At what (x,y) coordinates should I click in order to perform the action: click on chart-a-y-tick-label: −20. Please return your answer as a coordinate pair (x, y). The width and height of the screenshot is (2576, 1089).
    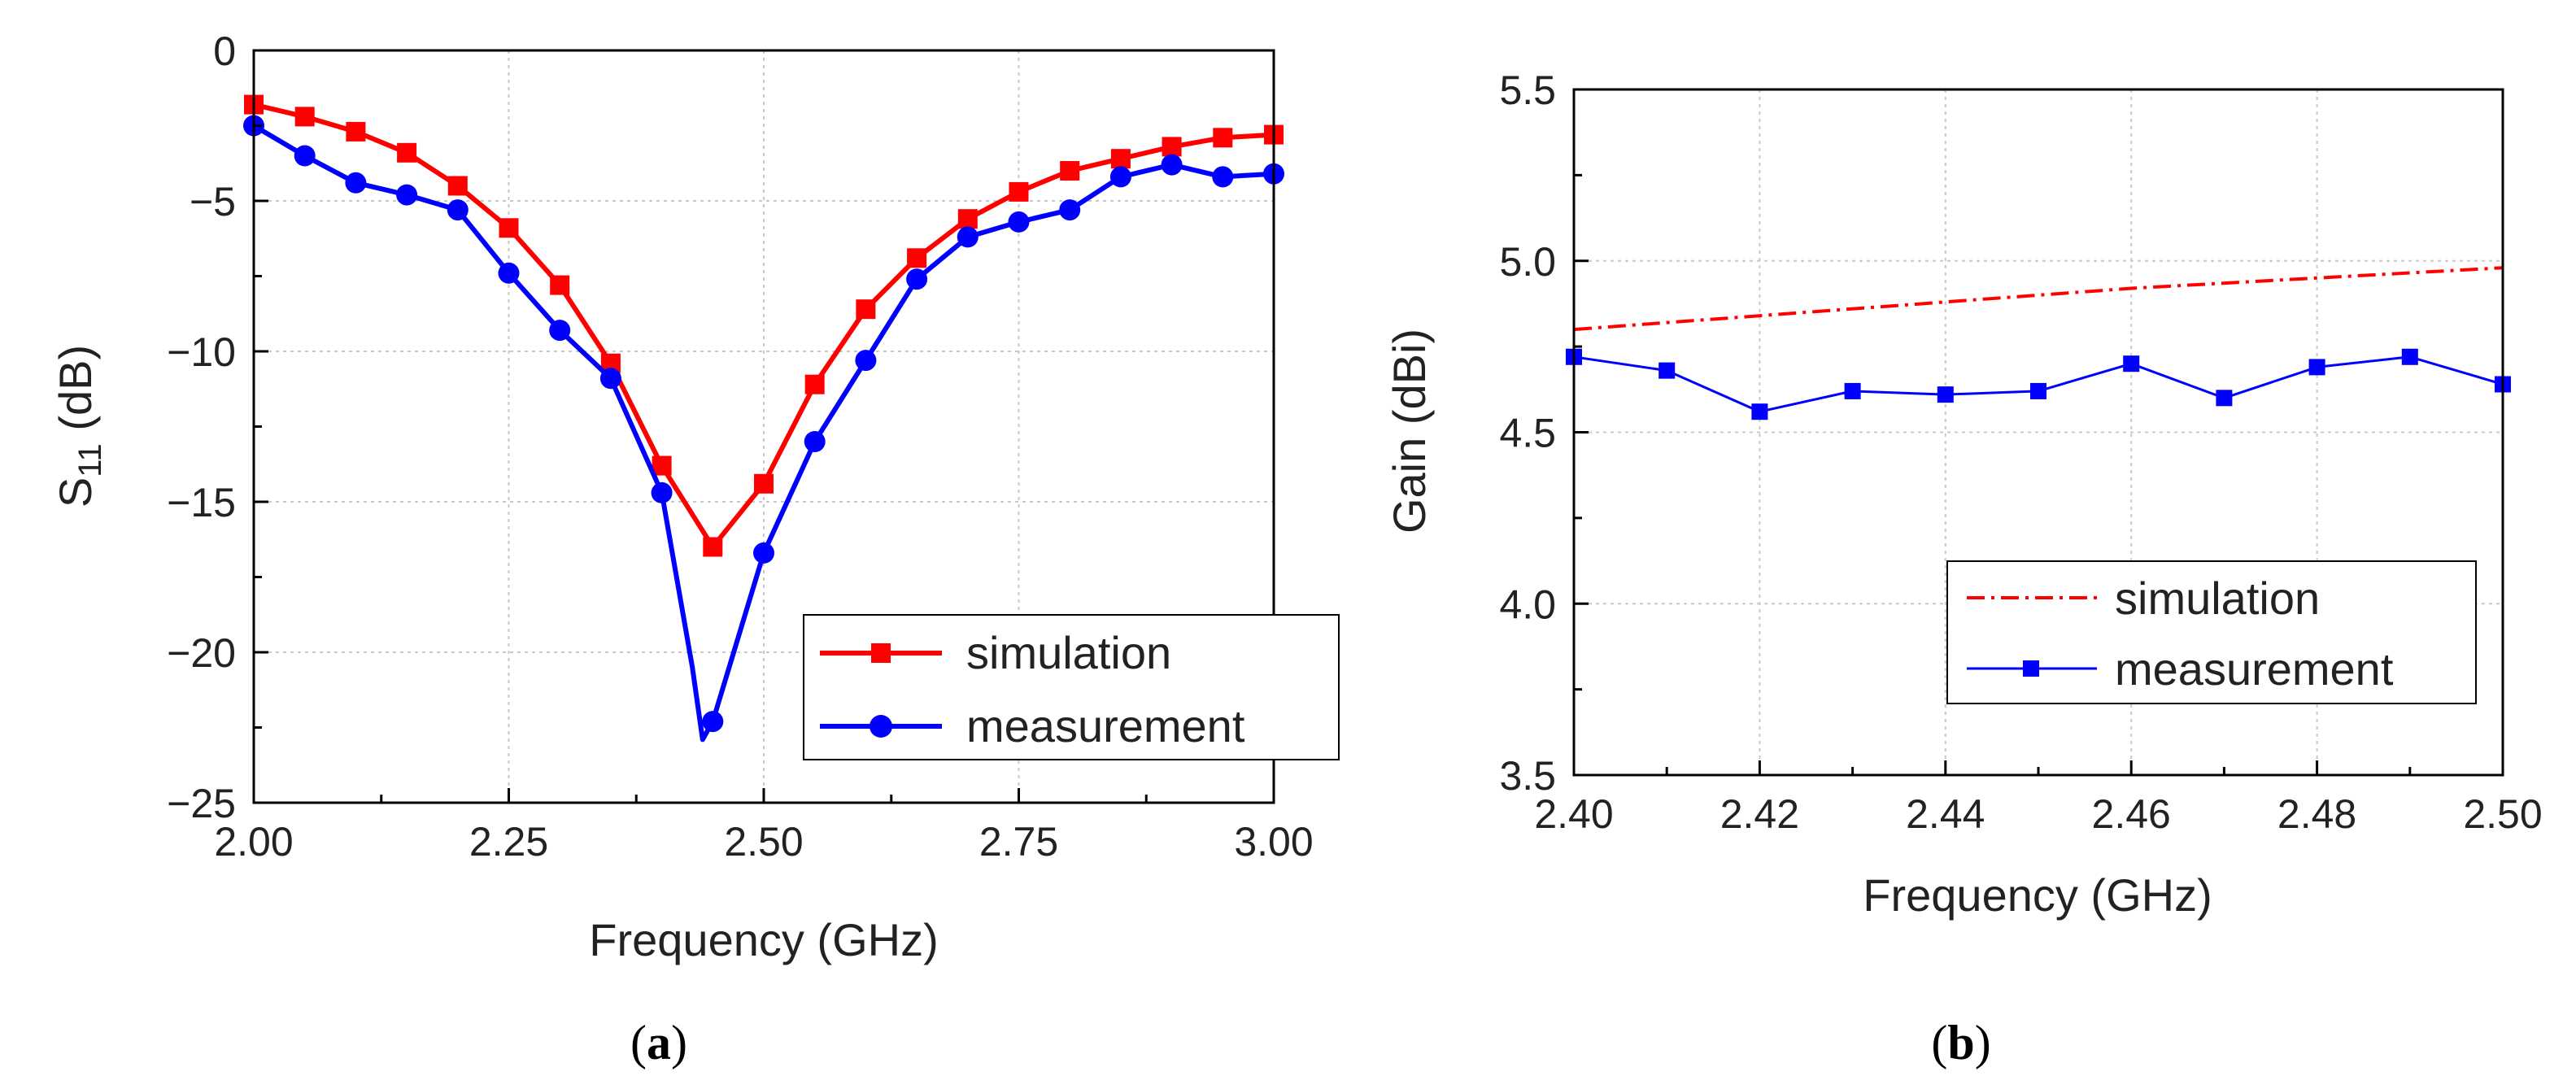
    Looking at the image, I should click on (201, 653).